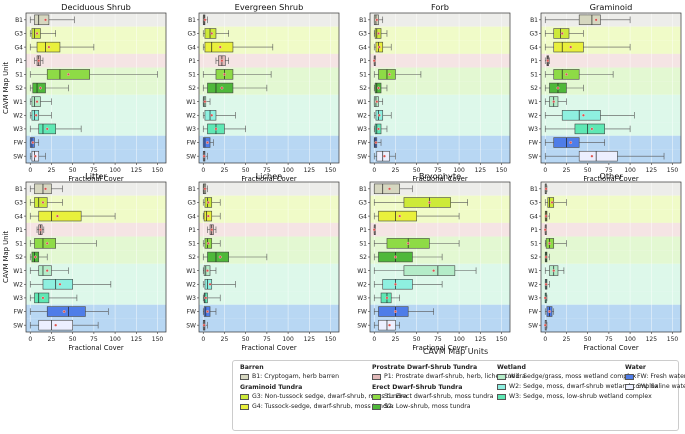 The width and height of the screenshot is (685, 434). Describe the element at coordinates (376, 407) in the screenshot. I see `legend-swatch-s2` at that location.